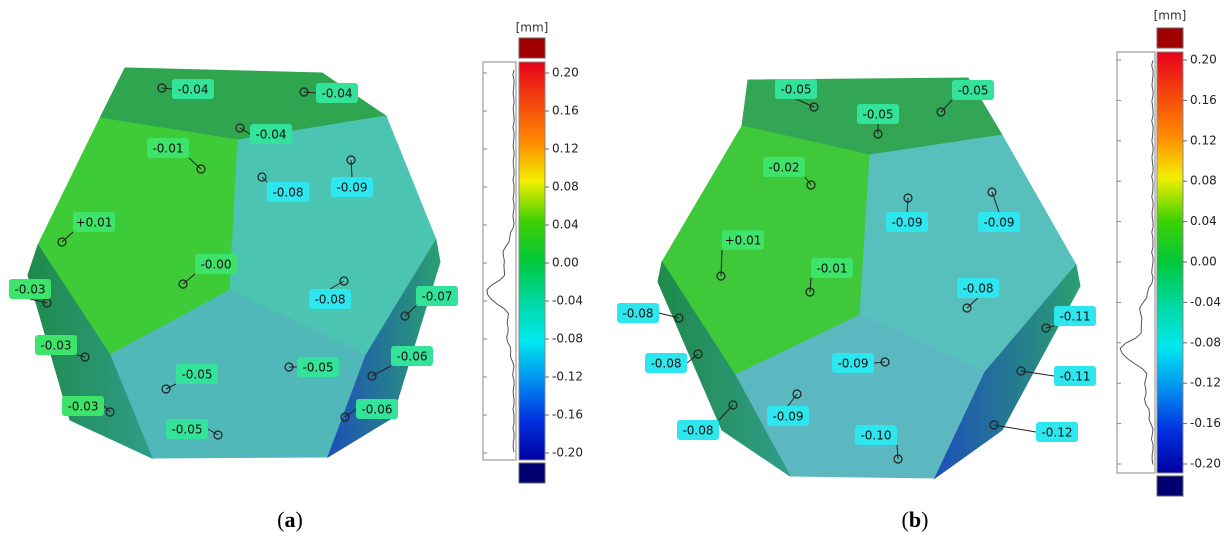 The height and width of the screenshot is (551, 1229). I want to click on scale-tick-label: -0.16, so click(1205, 423).